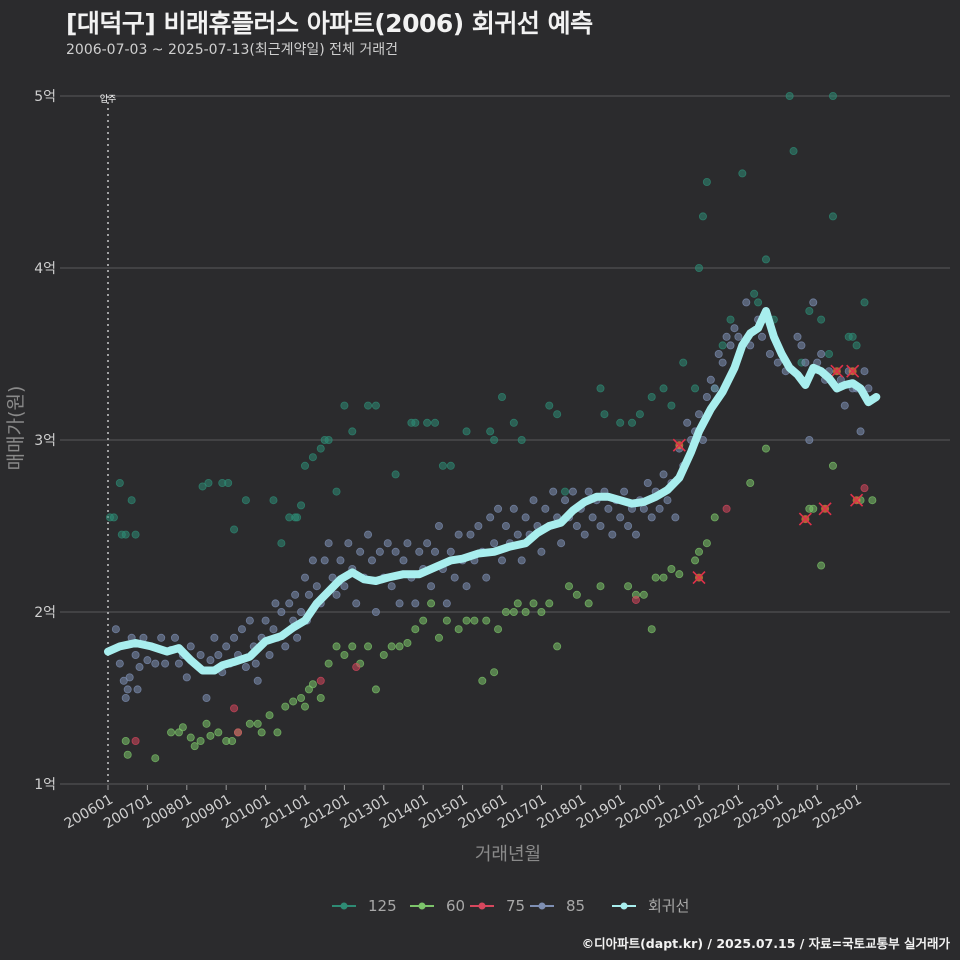 The width and height of the screenshot is (960, 960). What do you see at coordinates (575, 906) in the screenshot?
I see `legend-label: 85` at bounding box center [575, 906].